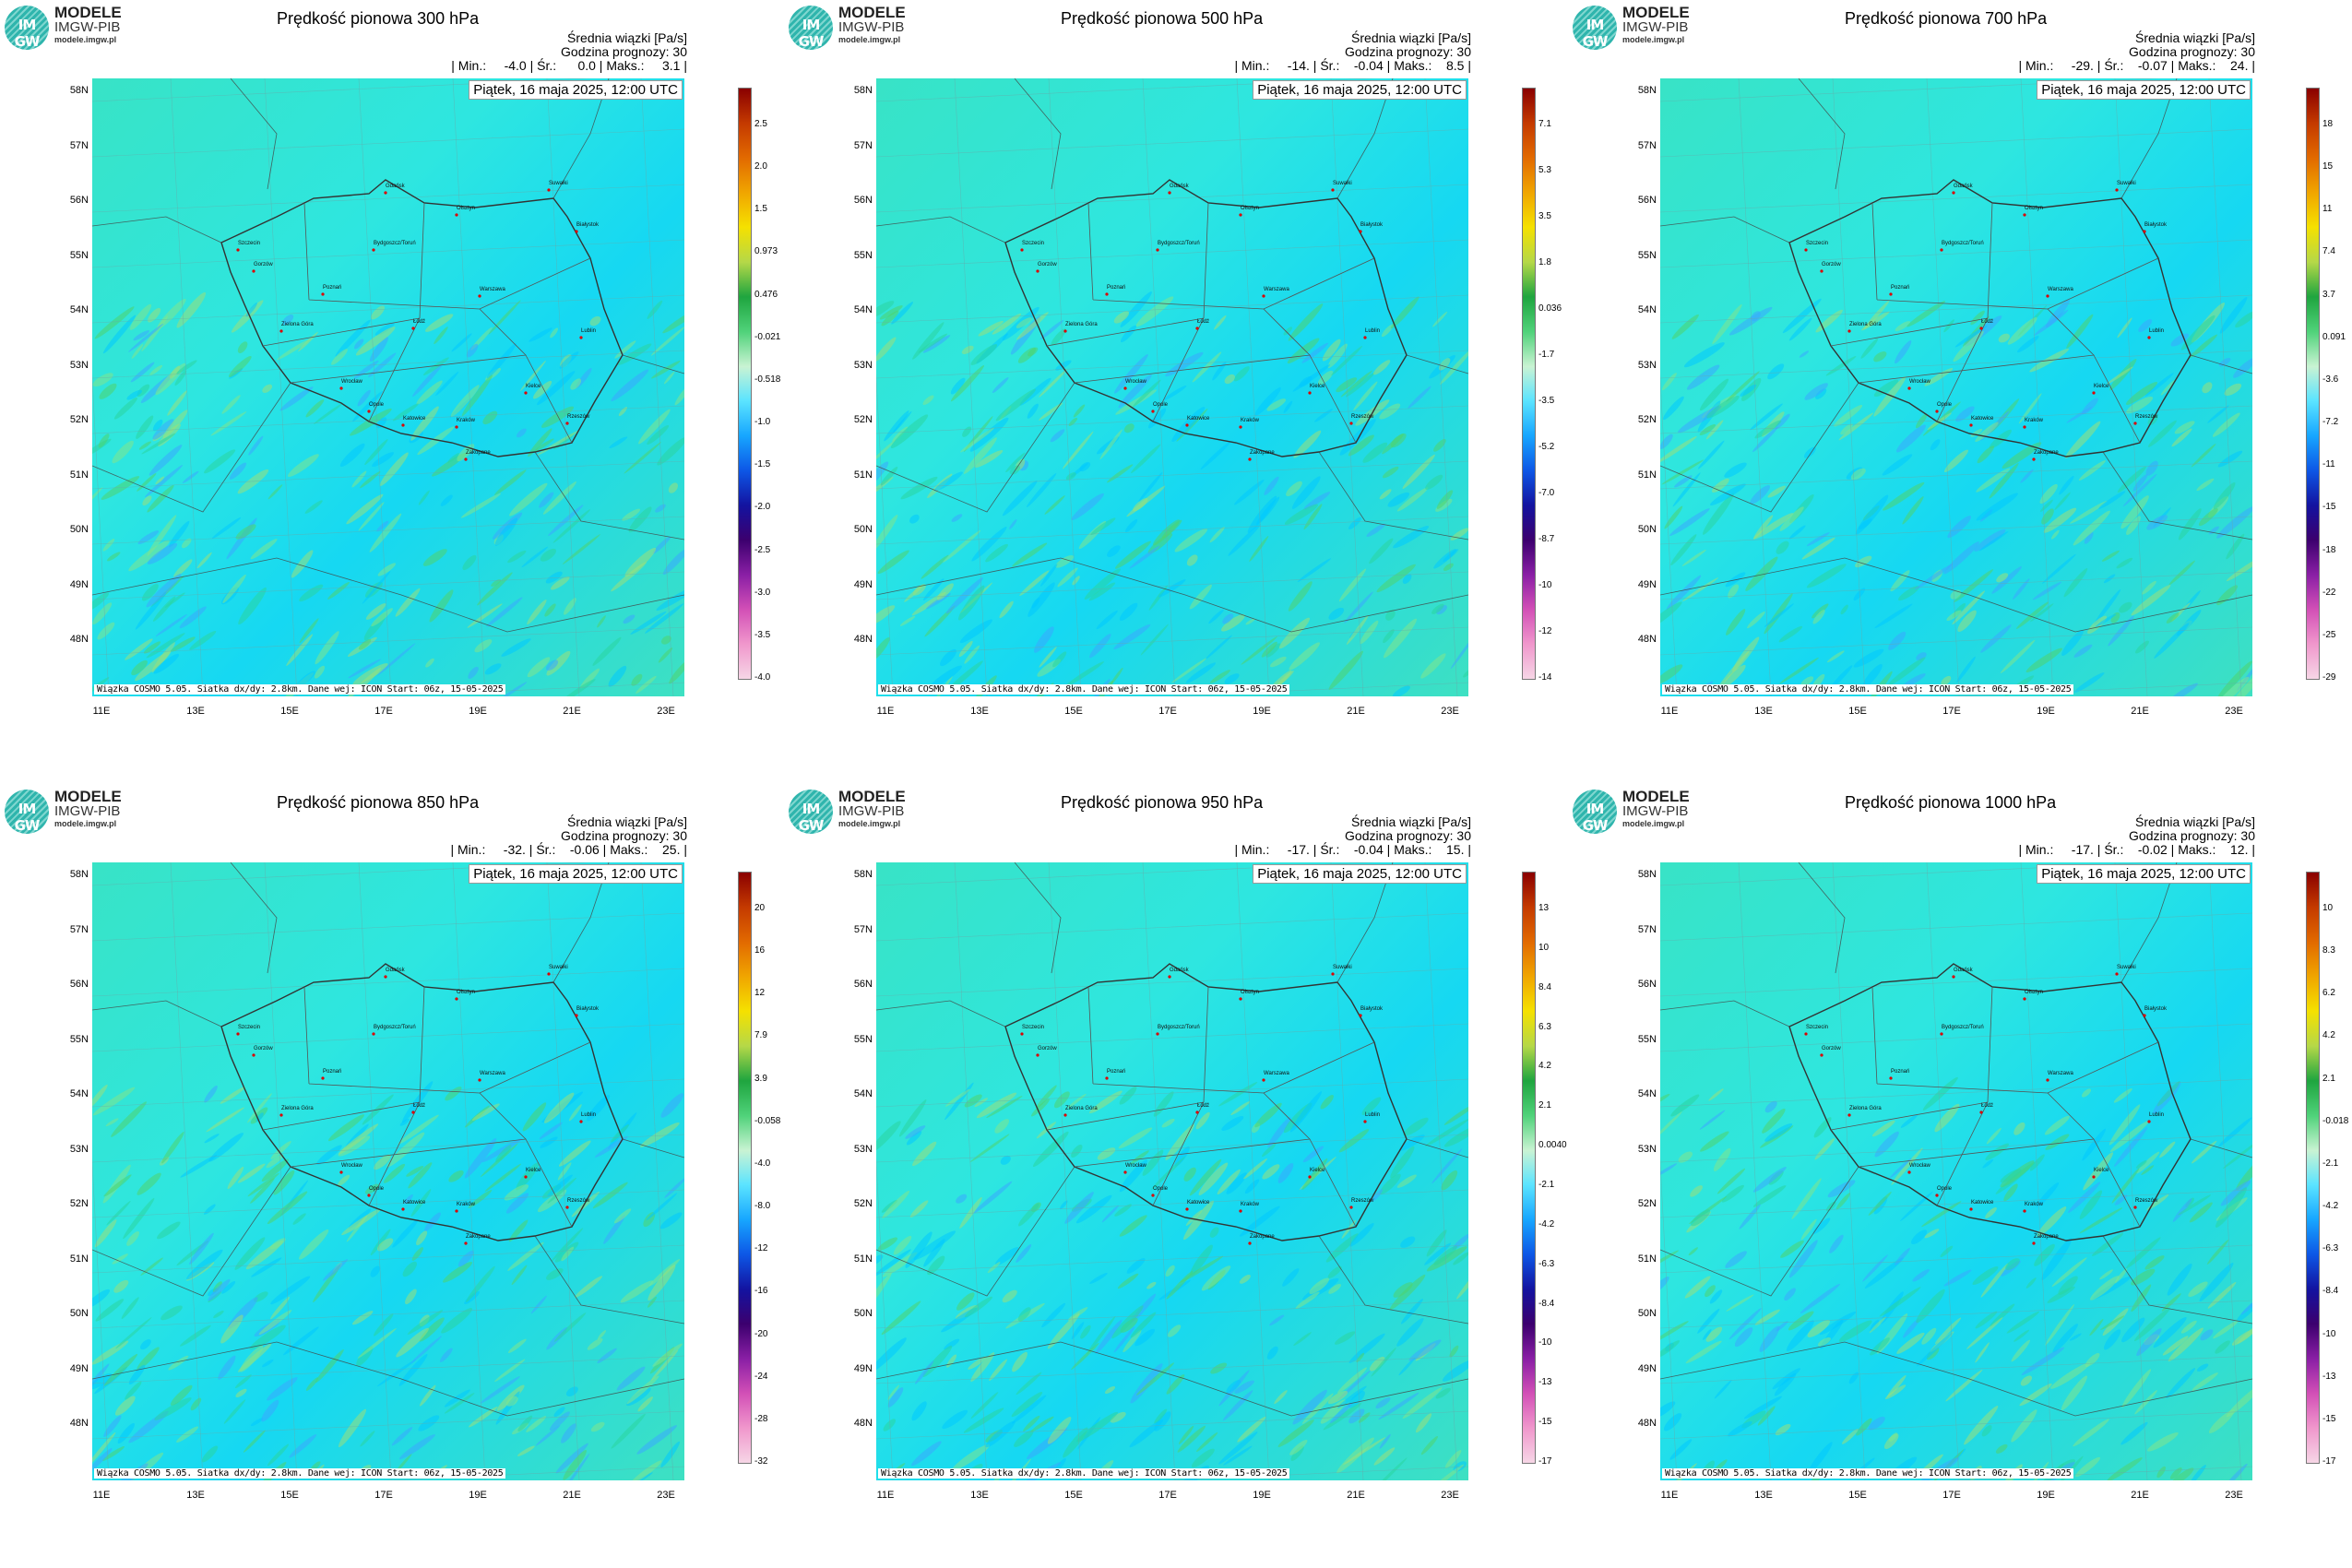  Describe the element at coordinates (27, 33) in the screenshot. I see `logo-mark: IM GW` at that location.